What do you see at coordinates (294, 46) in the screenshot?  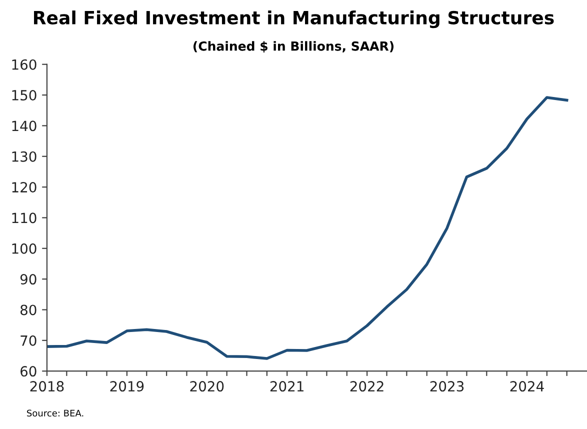 I see `chart-subtitle: (Chained $ in Billions, SAAR)` at bounding box center [294, 46].